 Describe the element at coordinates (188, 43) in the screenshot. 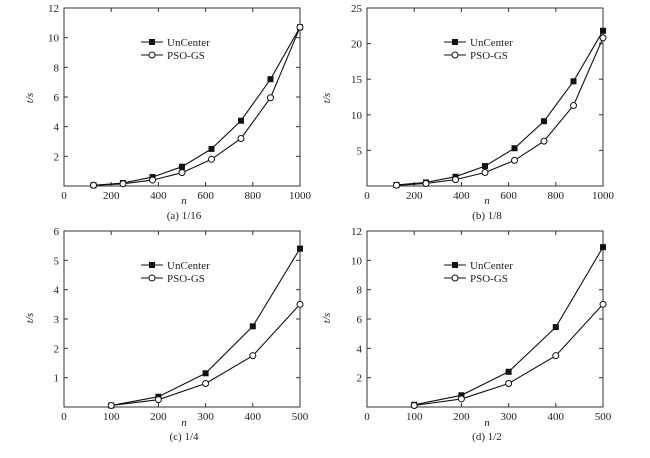

I see `panel-a-legend-label-uncenter: UnCenter` at that location.